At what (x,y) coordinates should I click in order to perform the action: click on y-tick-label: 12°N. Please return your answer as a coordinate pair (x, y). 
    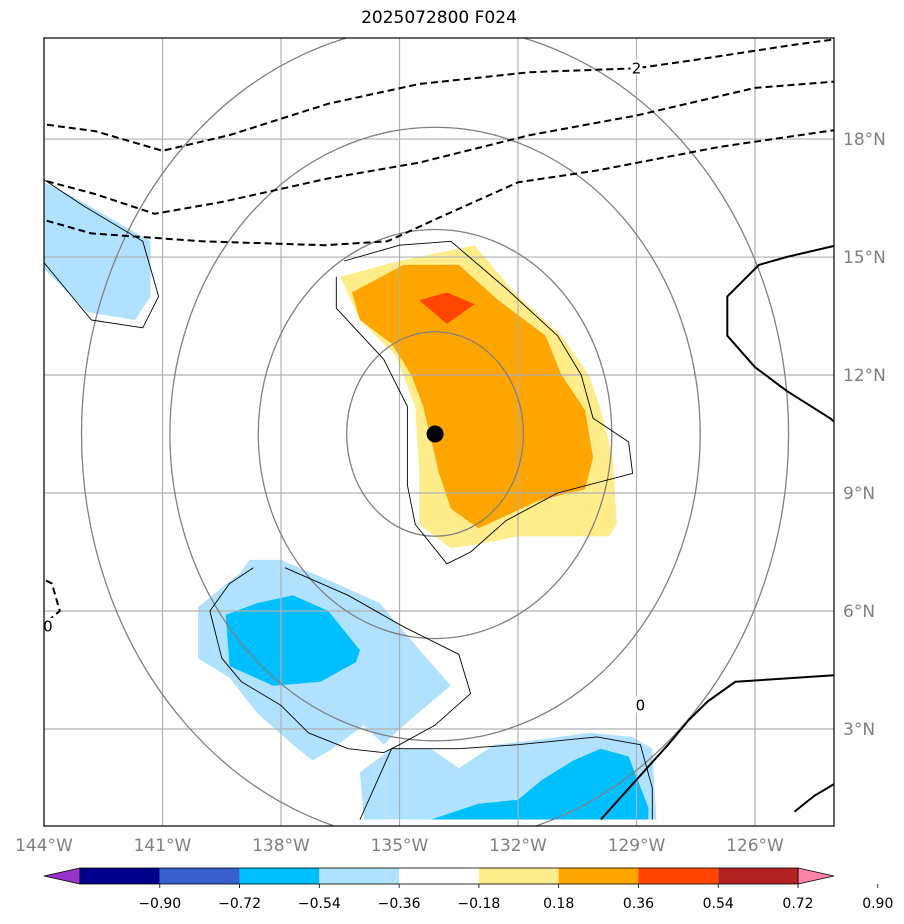
    Looking at the image, I should click on (864, 376).